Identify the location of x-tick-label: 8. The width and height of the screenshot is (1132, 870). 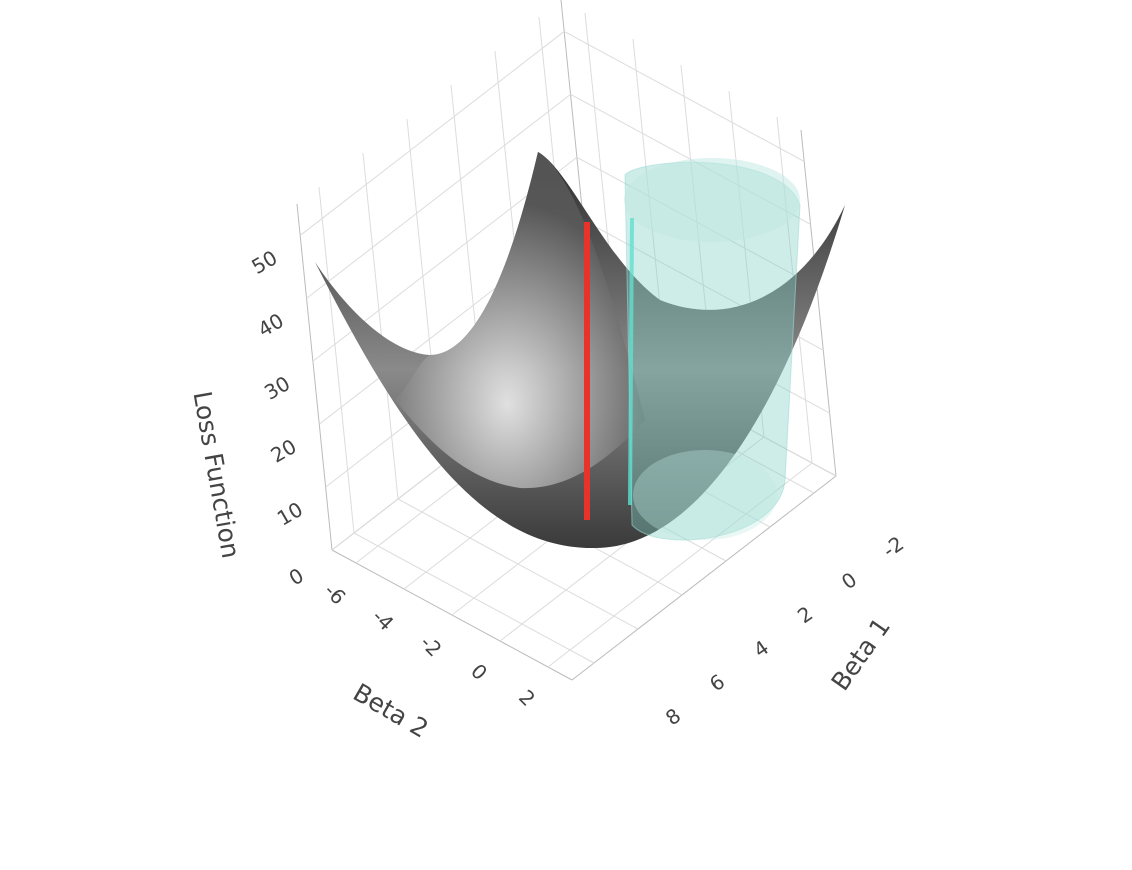
(673, 716).